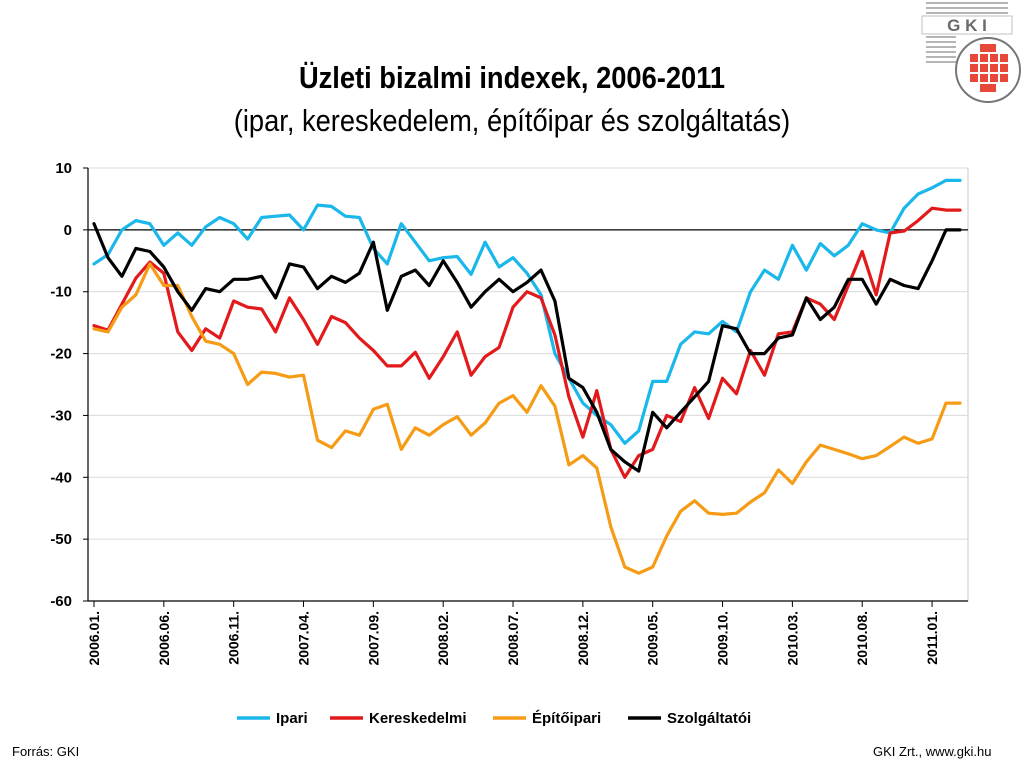 This screenshot has height=768, width=1024. What do you see at coordinates (418, 718) in the screenshot?
I see `legend-label: Kereskedelmi` at bounding box center [418, 718].